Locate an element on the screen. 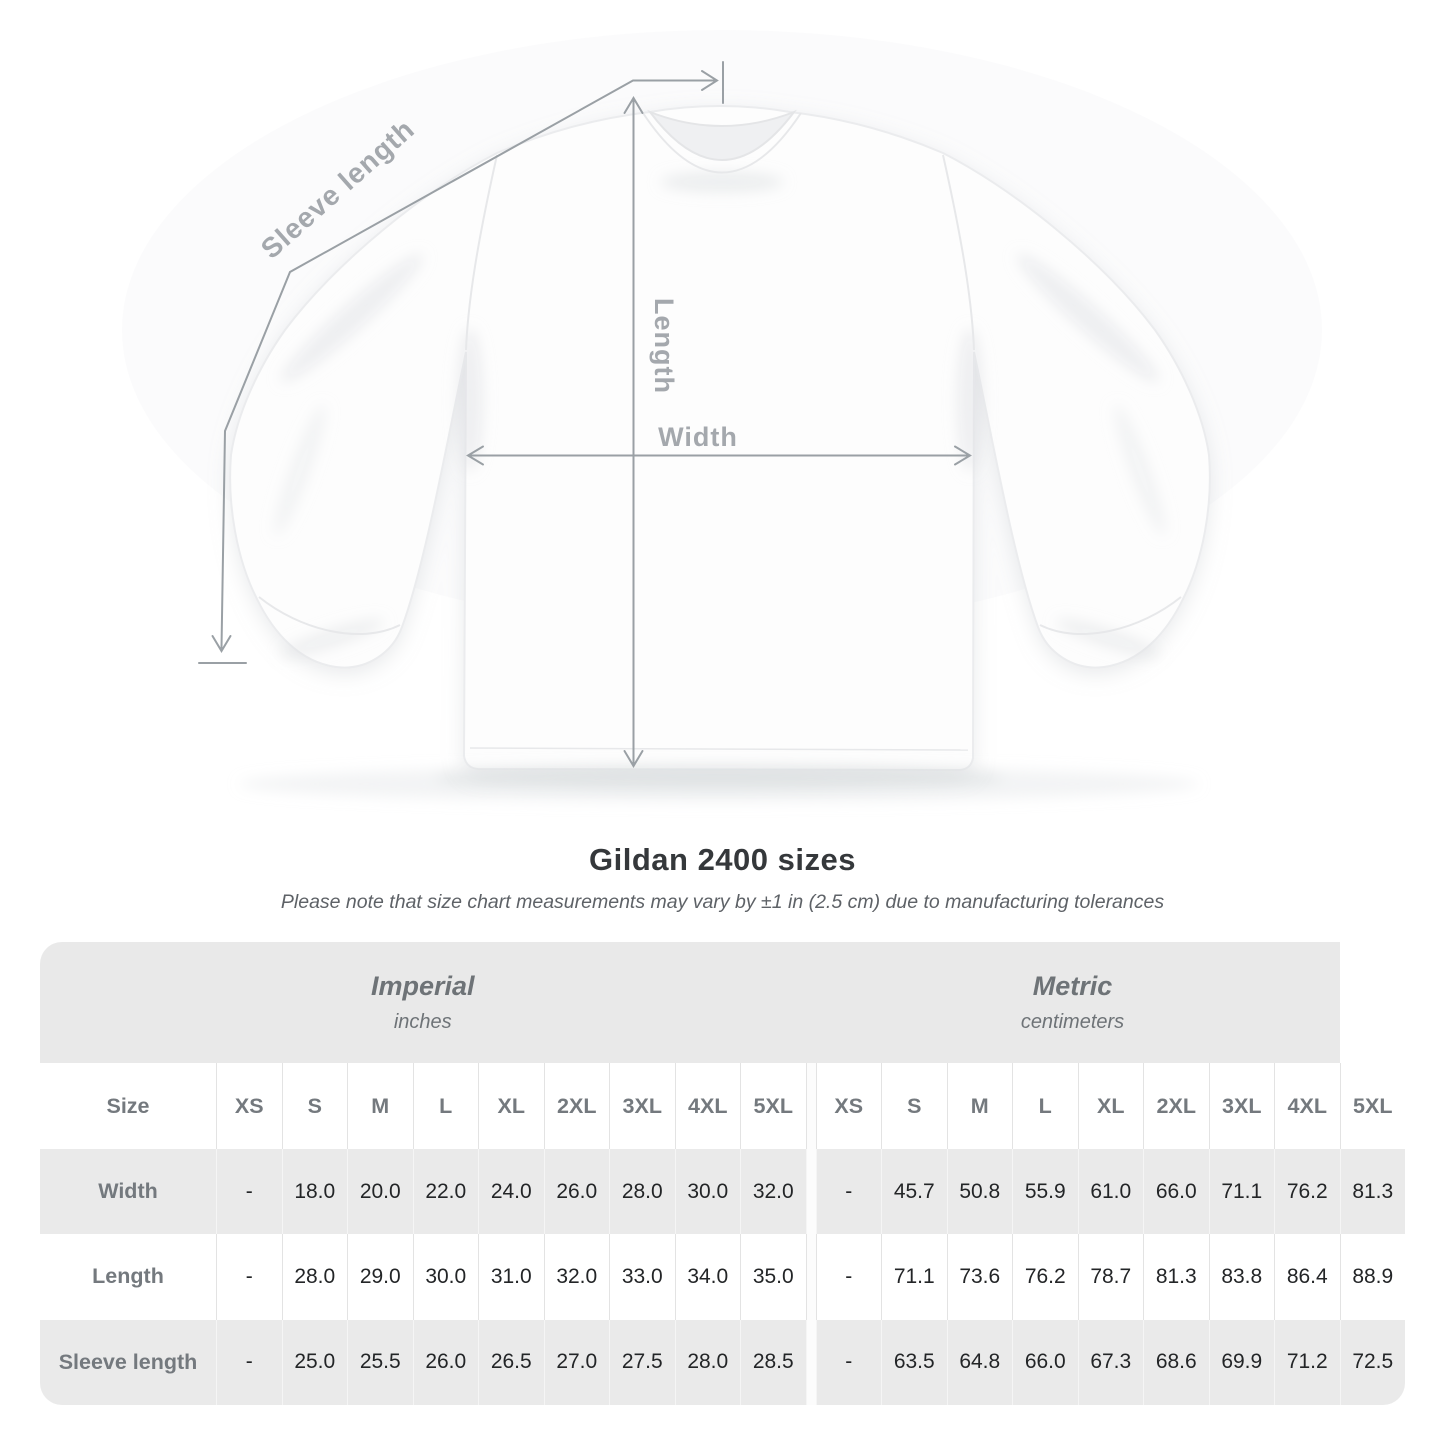  table-cell: 72.5 is located at coordinates (1372, 1362).